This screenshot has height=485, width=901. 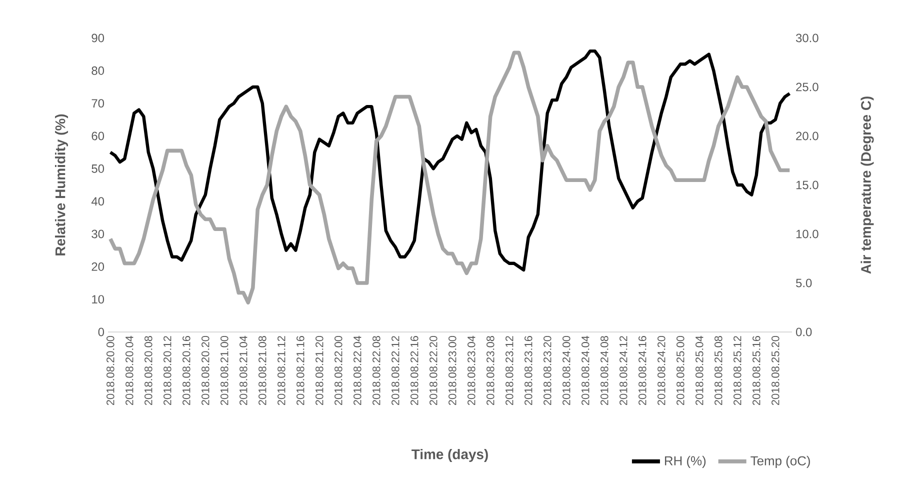 What do you see at coordinates (98, 234) in the screenshot?
I see `y-tick-label: 30` at bounding box center [98, 234].